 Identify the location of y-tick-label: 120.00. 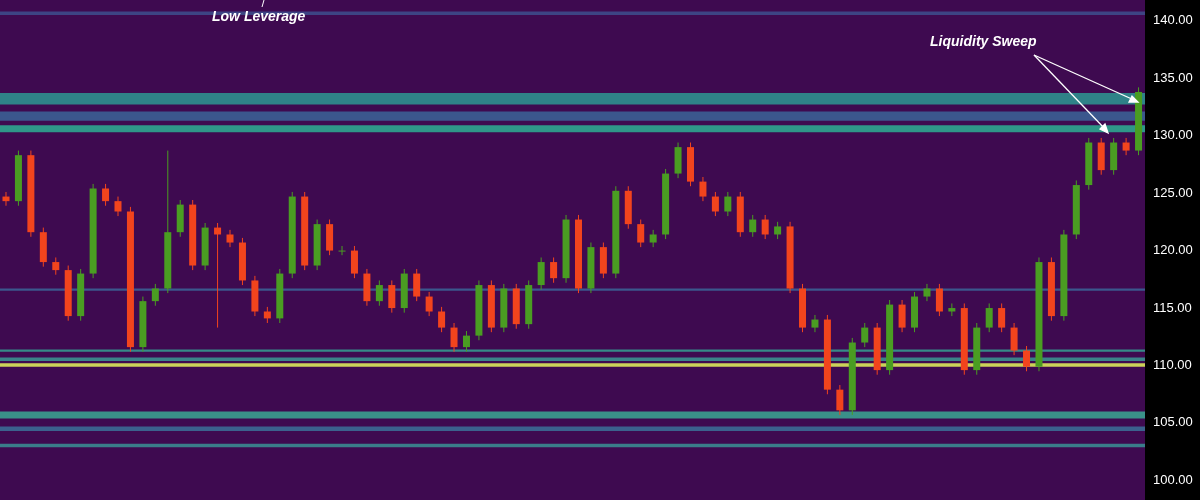
(1173, 250).